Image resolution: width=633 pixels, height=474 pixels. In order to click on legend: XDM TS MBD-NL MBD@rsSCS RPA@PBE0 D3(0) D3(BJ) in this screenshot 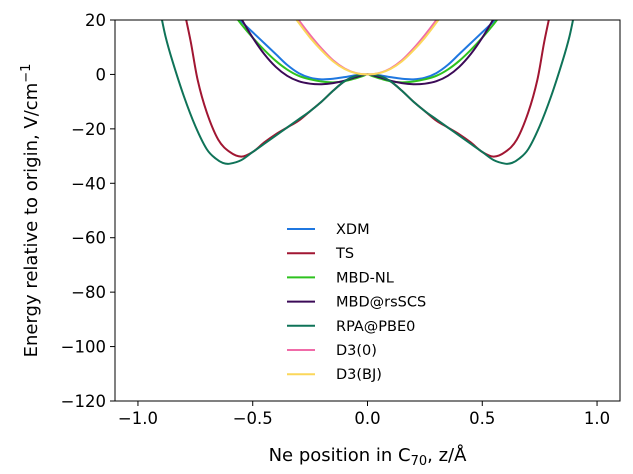, I will do `click(356, 302)`.